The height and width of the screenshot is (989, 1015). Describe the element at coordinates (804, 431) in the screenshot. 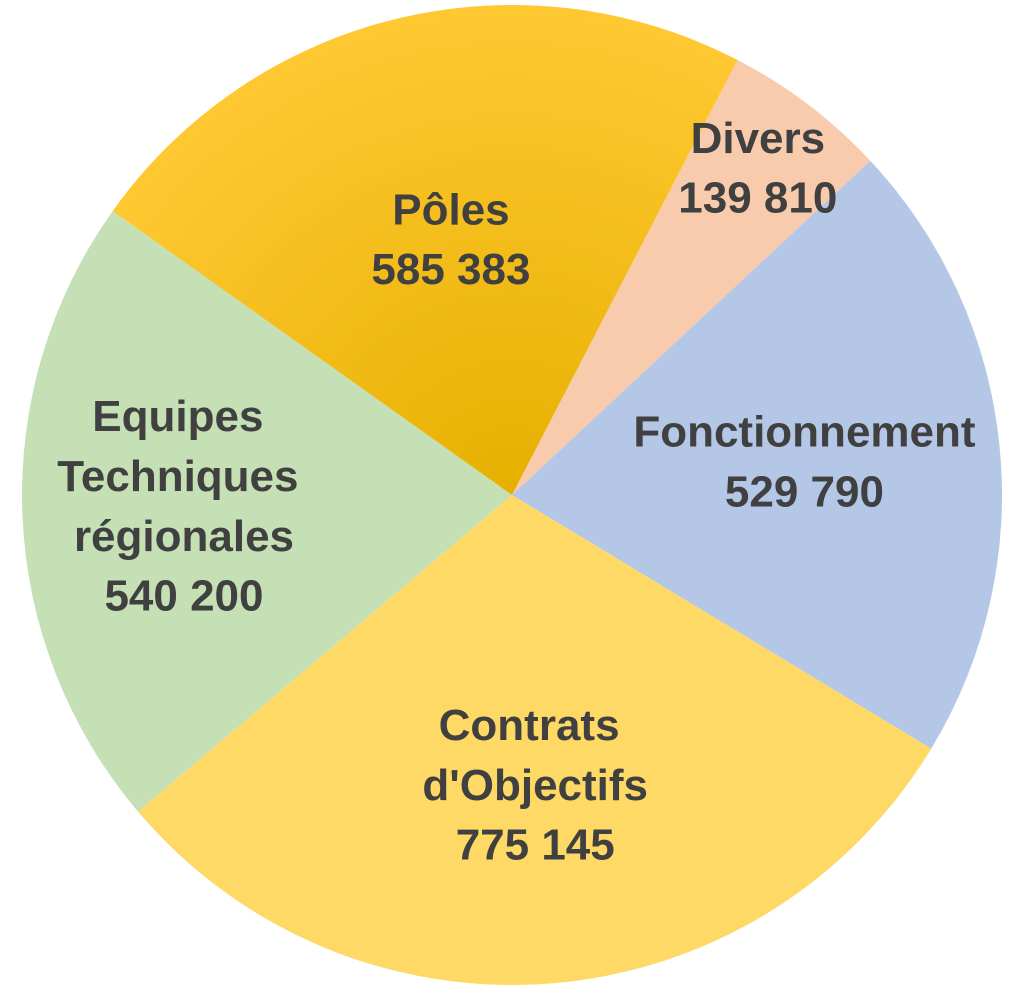

I see `slice-category-label: Fonctionnement` at that location.